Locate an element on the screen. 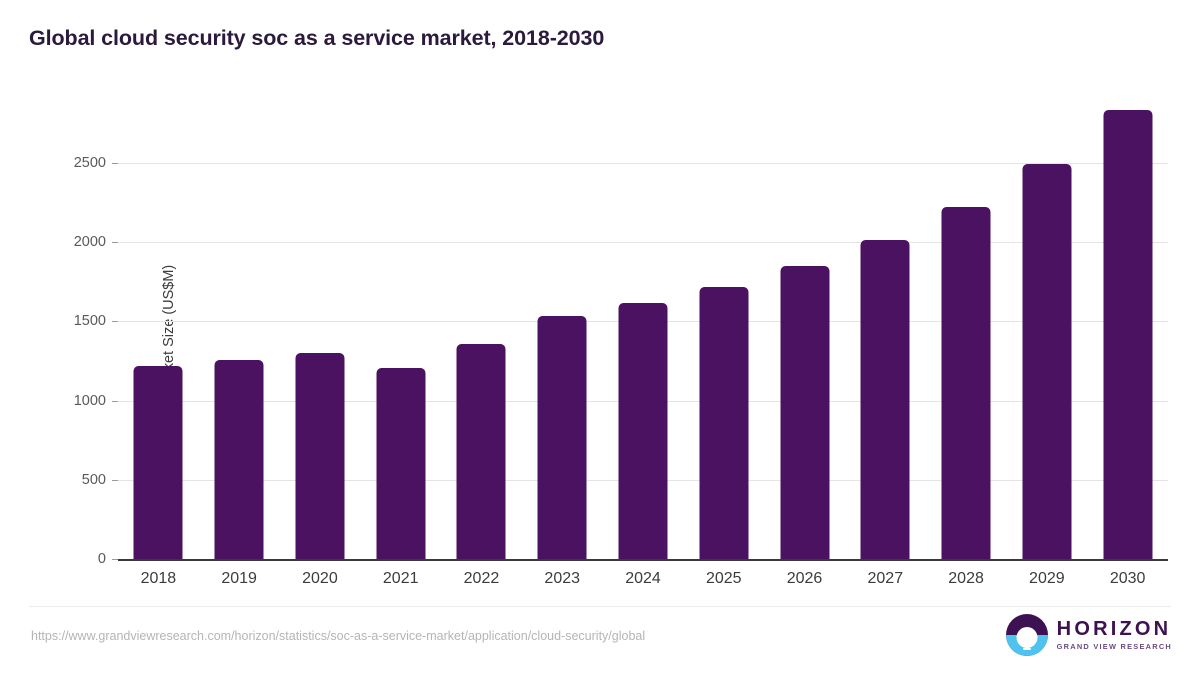 The width and height of the screenshot is (1200, 675). bar-2021 is located at coordinates (401, 463).